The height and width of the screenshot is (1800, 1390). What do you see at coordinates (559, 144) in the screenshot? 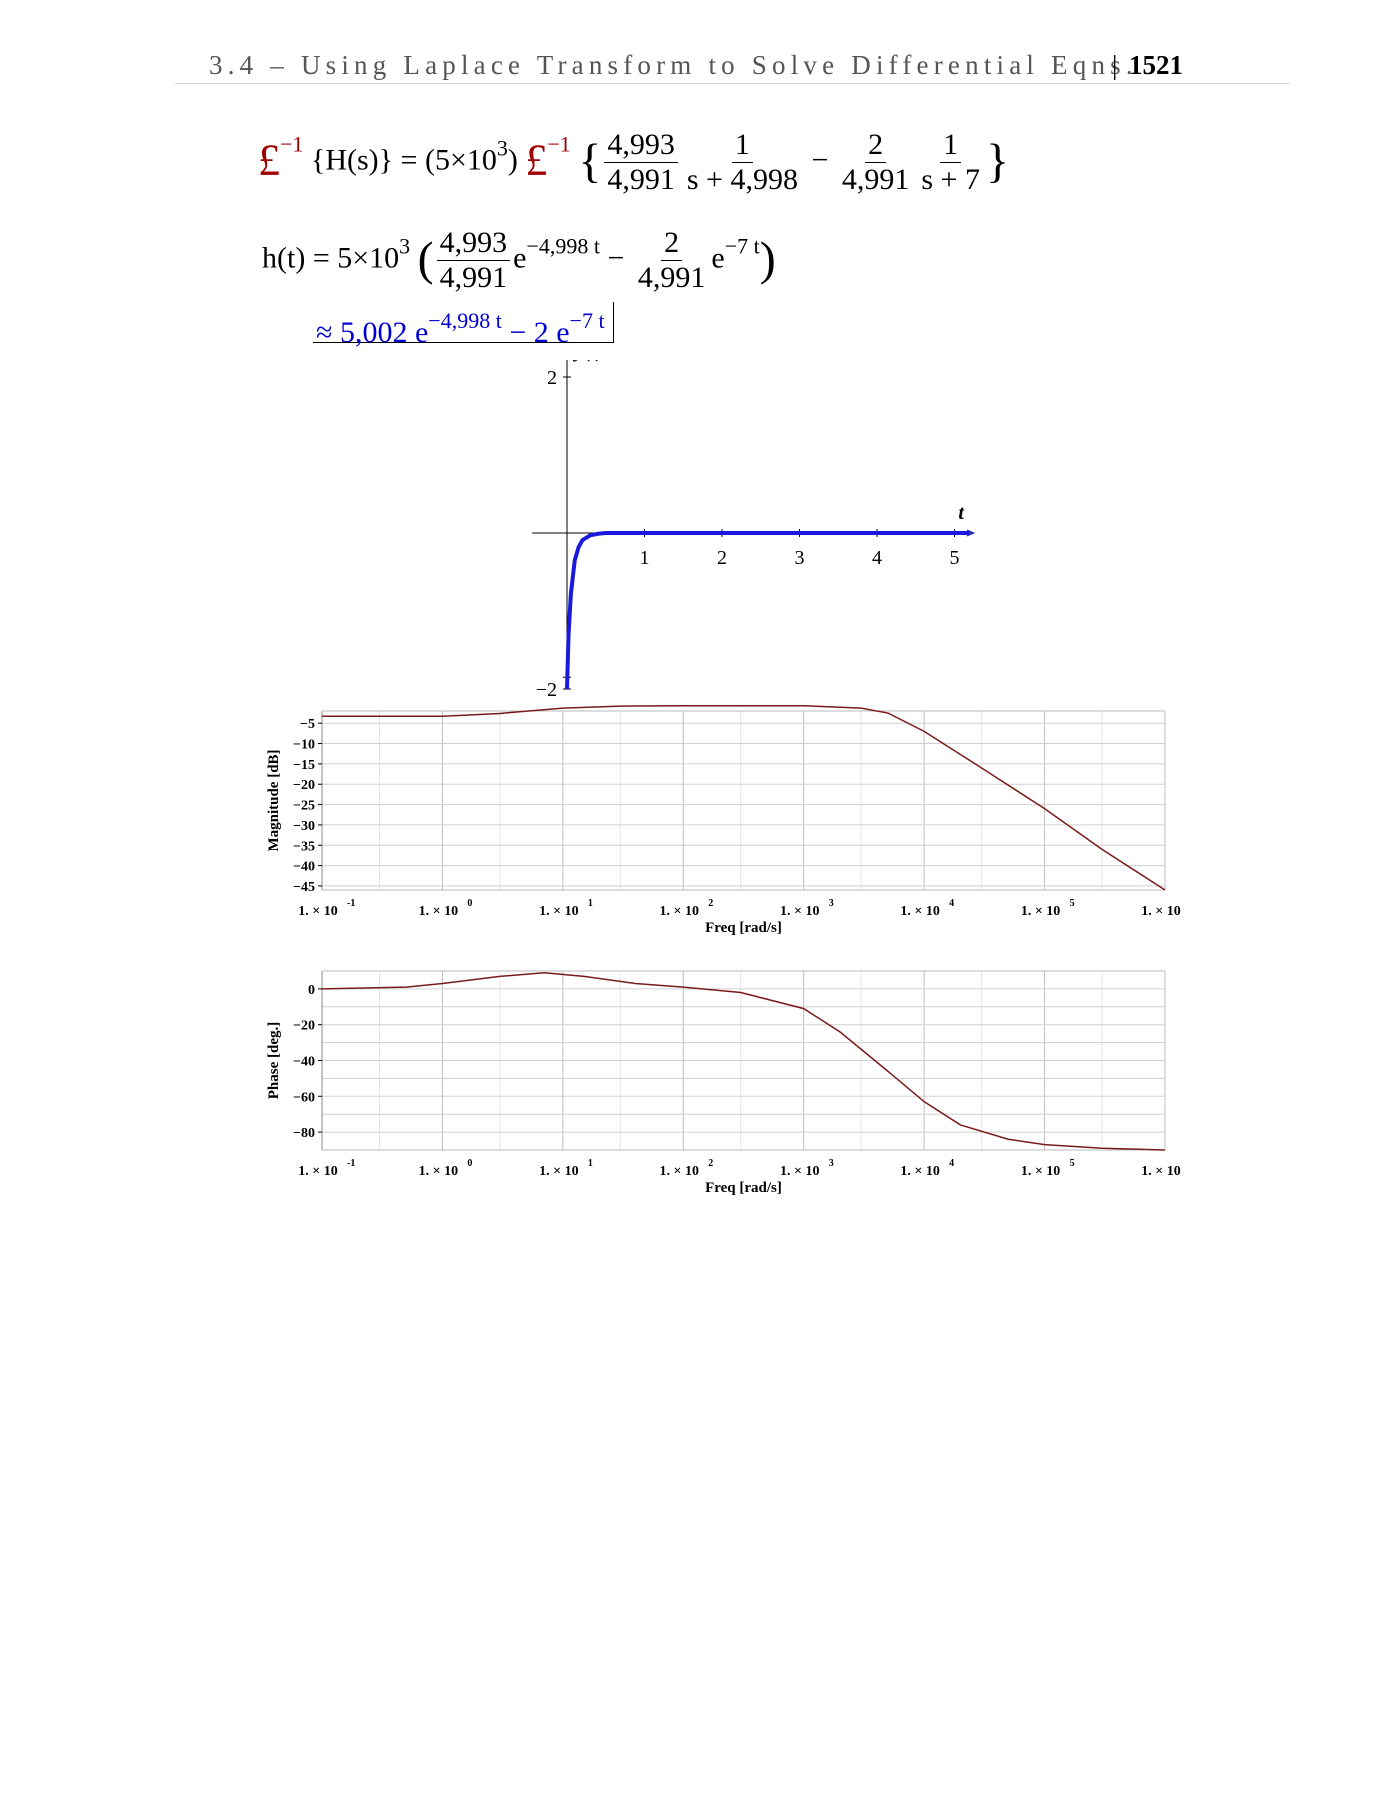
I see `inverse-exponent-2: −1` at bounding box center [559, 144].